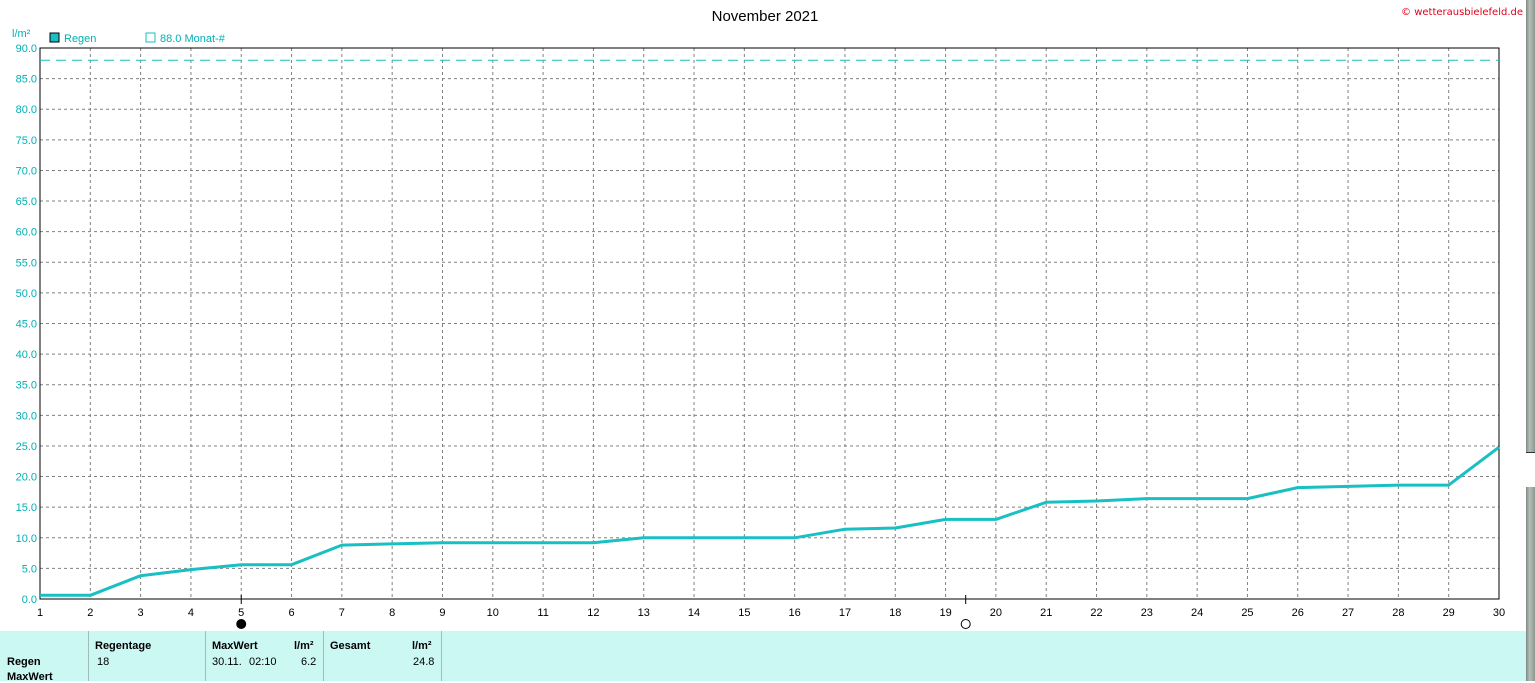  What do you see at coordinates (141, 613) in the screenshot?
I see `x-tick-label: 3` at bounding box center [141, 613].